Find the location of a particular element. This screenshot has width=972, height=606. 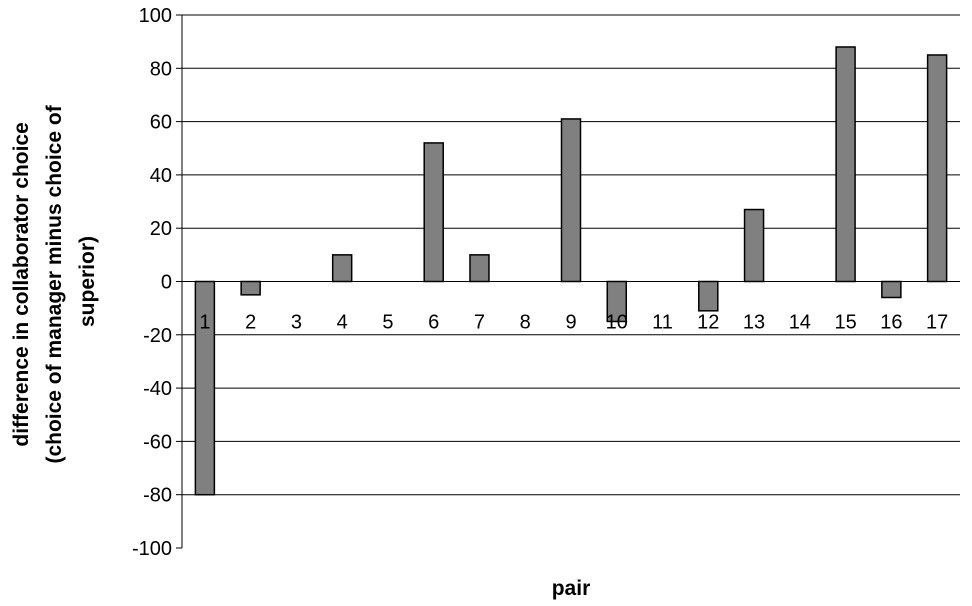

x-tick-label: 11 is located at coordinates (662, 323).